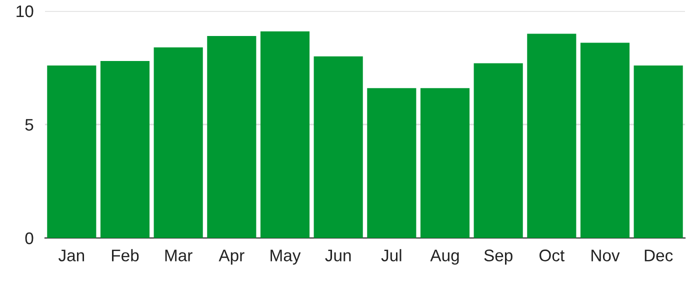  What do you see at coordinates (29, 125) in the screenshot?
I see `y-tick-label: 5` at bounding box center [29, 125].